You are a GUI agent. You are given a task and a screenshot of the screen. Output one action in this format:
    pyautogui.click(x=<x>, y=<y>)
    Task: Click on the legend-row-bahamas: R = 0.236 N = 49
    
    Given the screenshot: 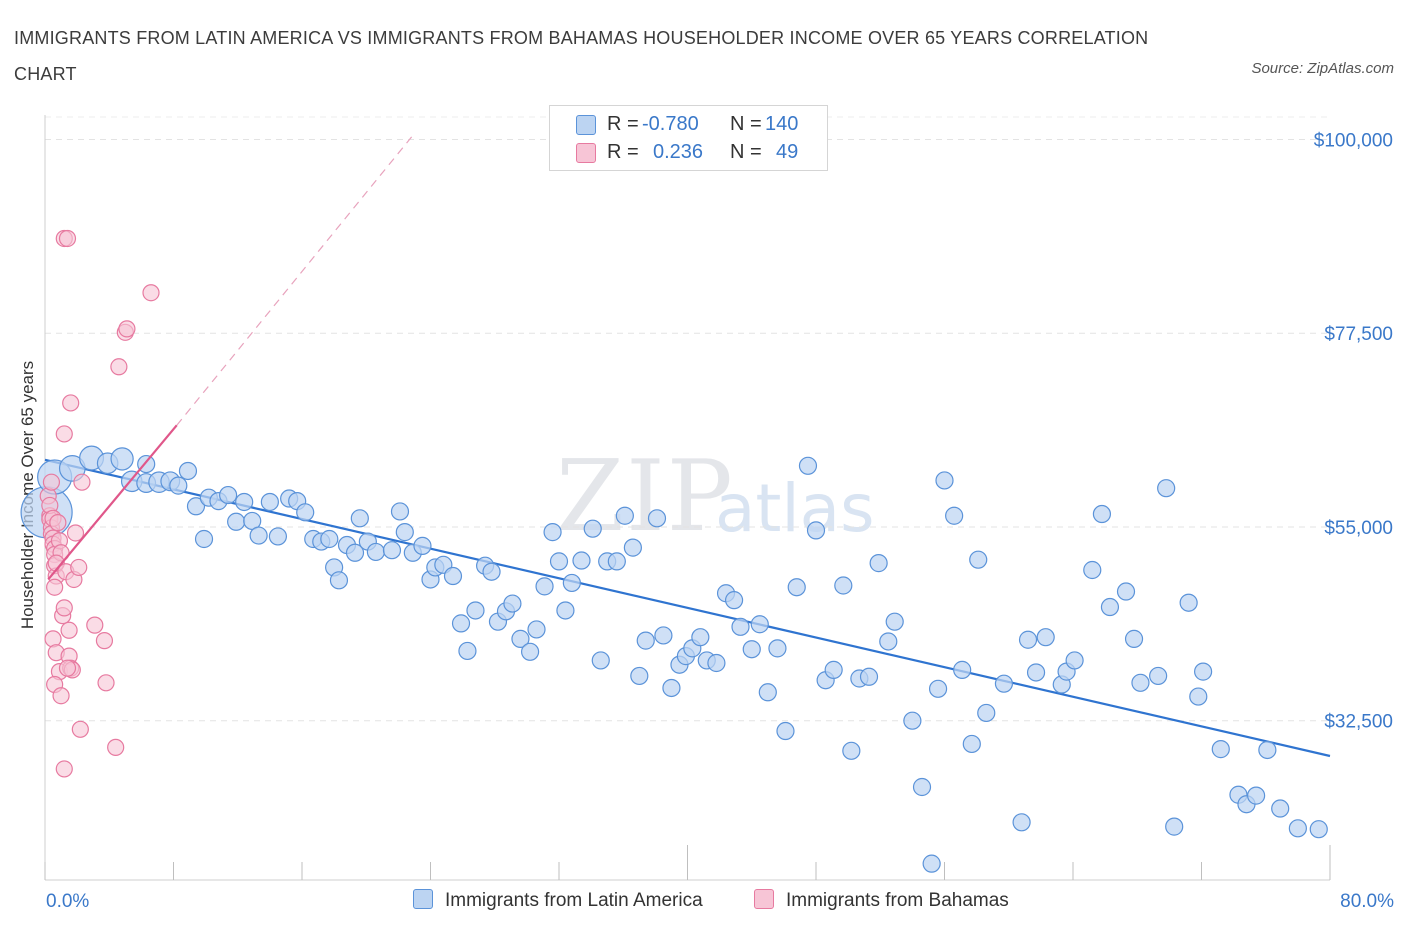 What is the action you would take?
    pyautogui.click(x=688, y=152)
    